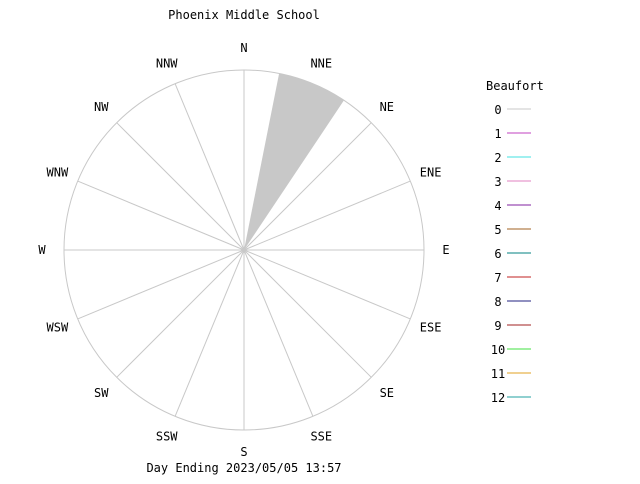 The image size is (640, 484). Describe the element at coordinates (243, 468) in the screenshot. I see `chart-footer: Day Ending 2023/05/05 13:57` at that location.